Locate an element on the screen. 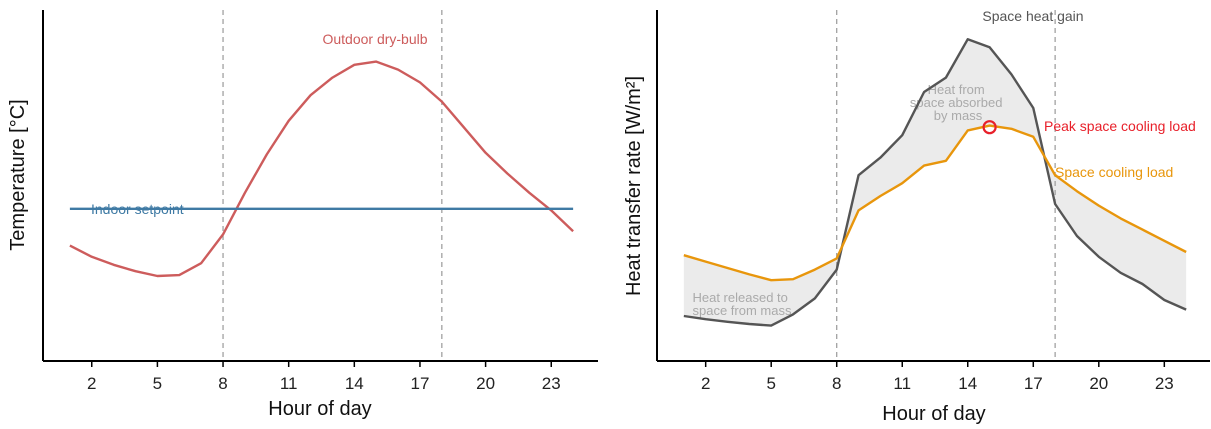 Image resolution: width=1211 pixels, height=429 pixels. peak-marker is located at coordinates (989, 127).